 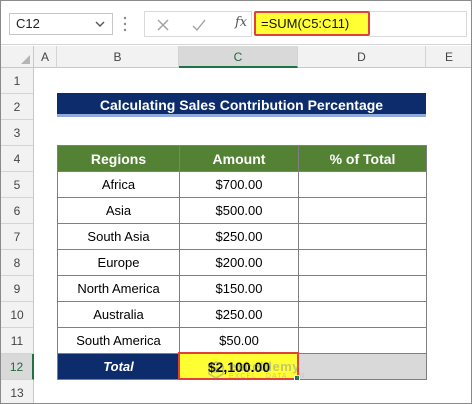 I want to click on cancel-icon, so click(x=163, y=25).